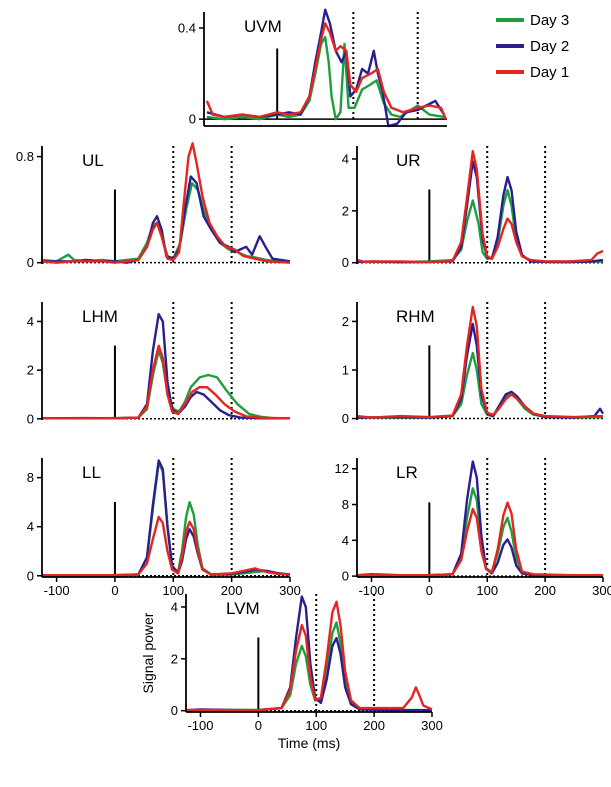  I want to click on series-day-1-ur, so click(480, 207).